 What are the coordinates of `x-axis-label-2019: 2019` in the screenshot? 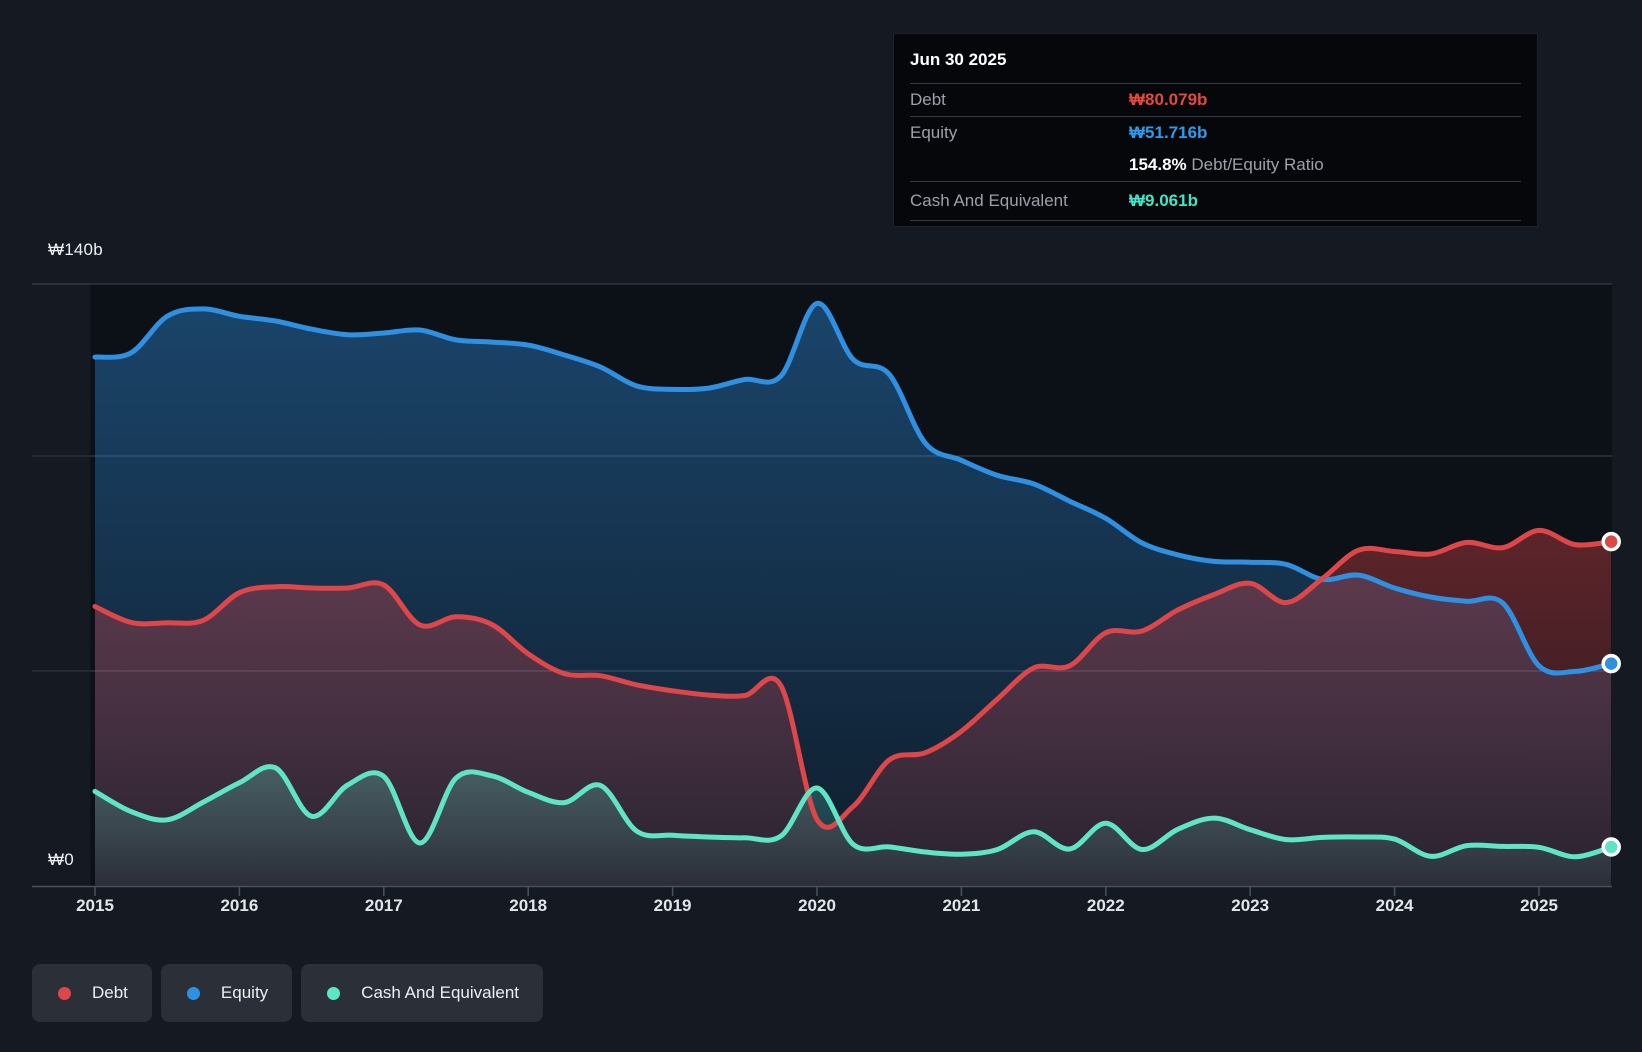 It's located at (672, 905).